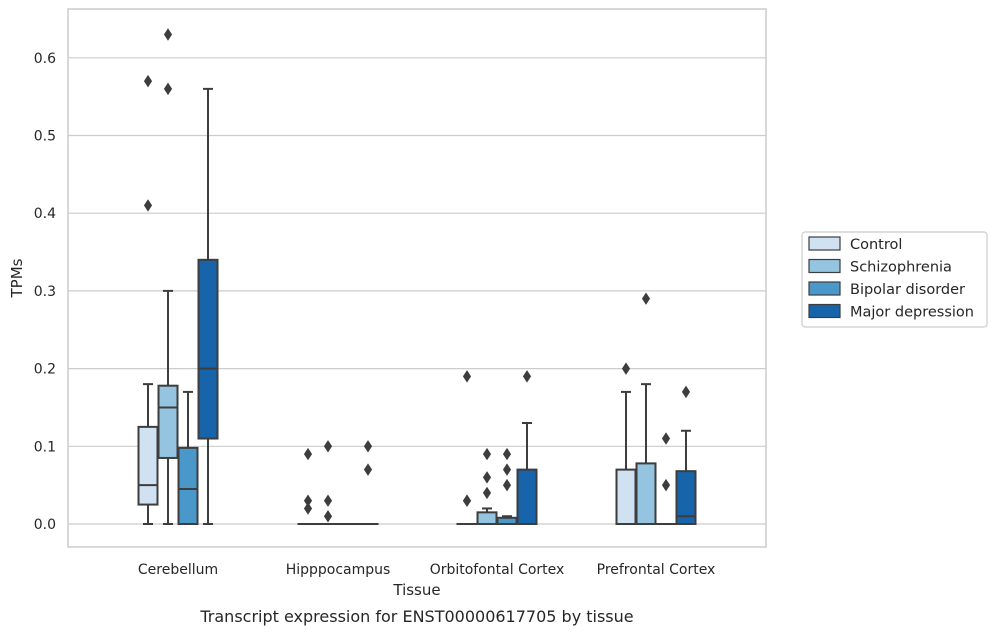 The image size is (997, 634). I want to click on legend-label: Schizophrenia, so click(901, 268).